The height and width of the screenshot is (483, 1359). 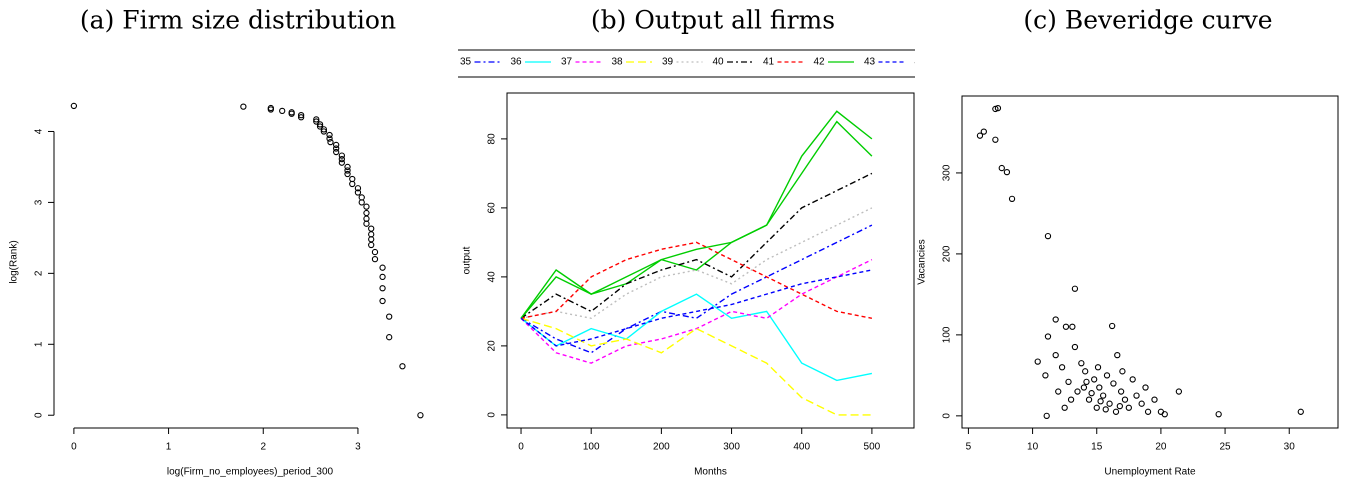 I want to click on legend-label: 44, so click(x=921, y=62).